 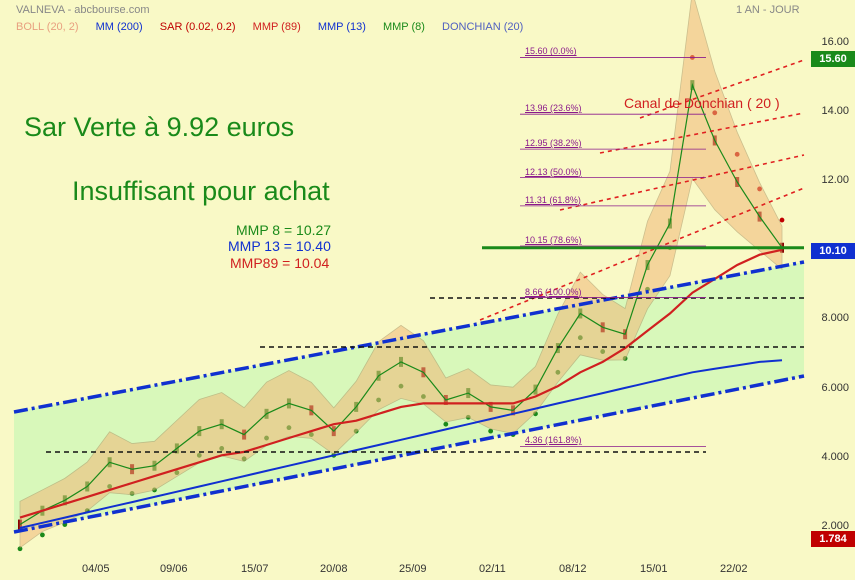 What do you see at coordinates (553, 240) in the screenshot?
I see `fib-label: 10.15 (78.6%)` at bounding box center [553, 240].